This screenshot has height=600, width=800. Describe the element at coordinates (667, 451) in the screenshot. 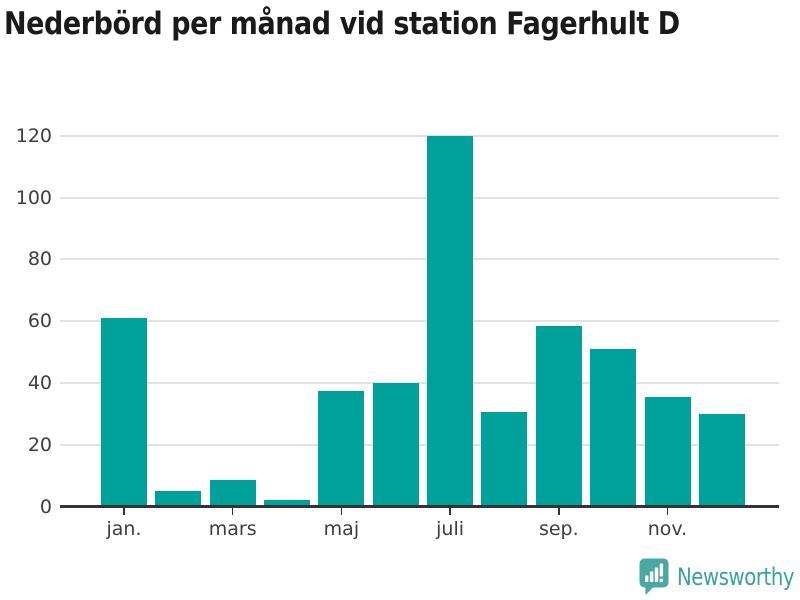

I see `bar-nov.` at that location.